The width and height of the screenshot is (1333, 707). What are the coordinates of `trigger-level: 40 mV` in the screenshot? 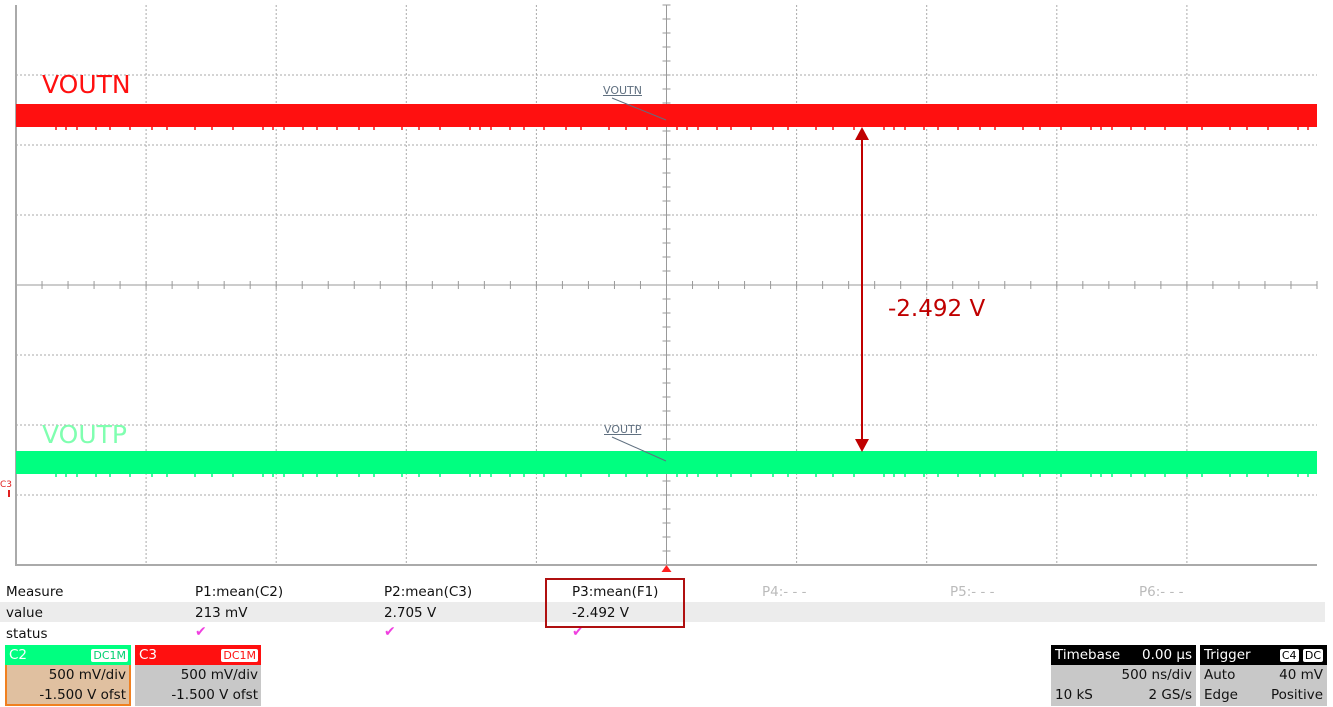 It's located at (1301, 675).